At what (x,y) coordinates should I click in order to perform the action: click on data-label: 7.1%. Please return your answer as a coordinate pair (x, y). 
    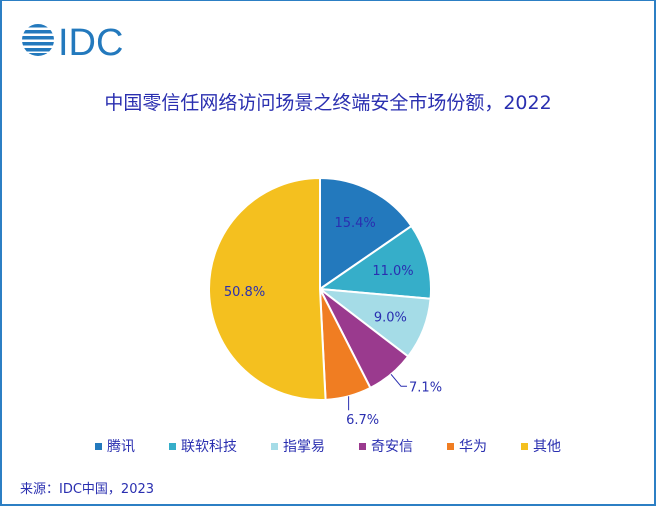
    Looking at the image, I should click on (425, 387).